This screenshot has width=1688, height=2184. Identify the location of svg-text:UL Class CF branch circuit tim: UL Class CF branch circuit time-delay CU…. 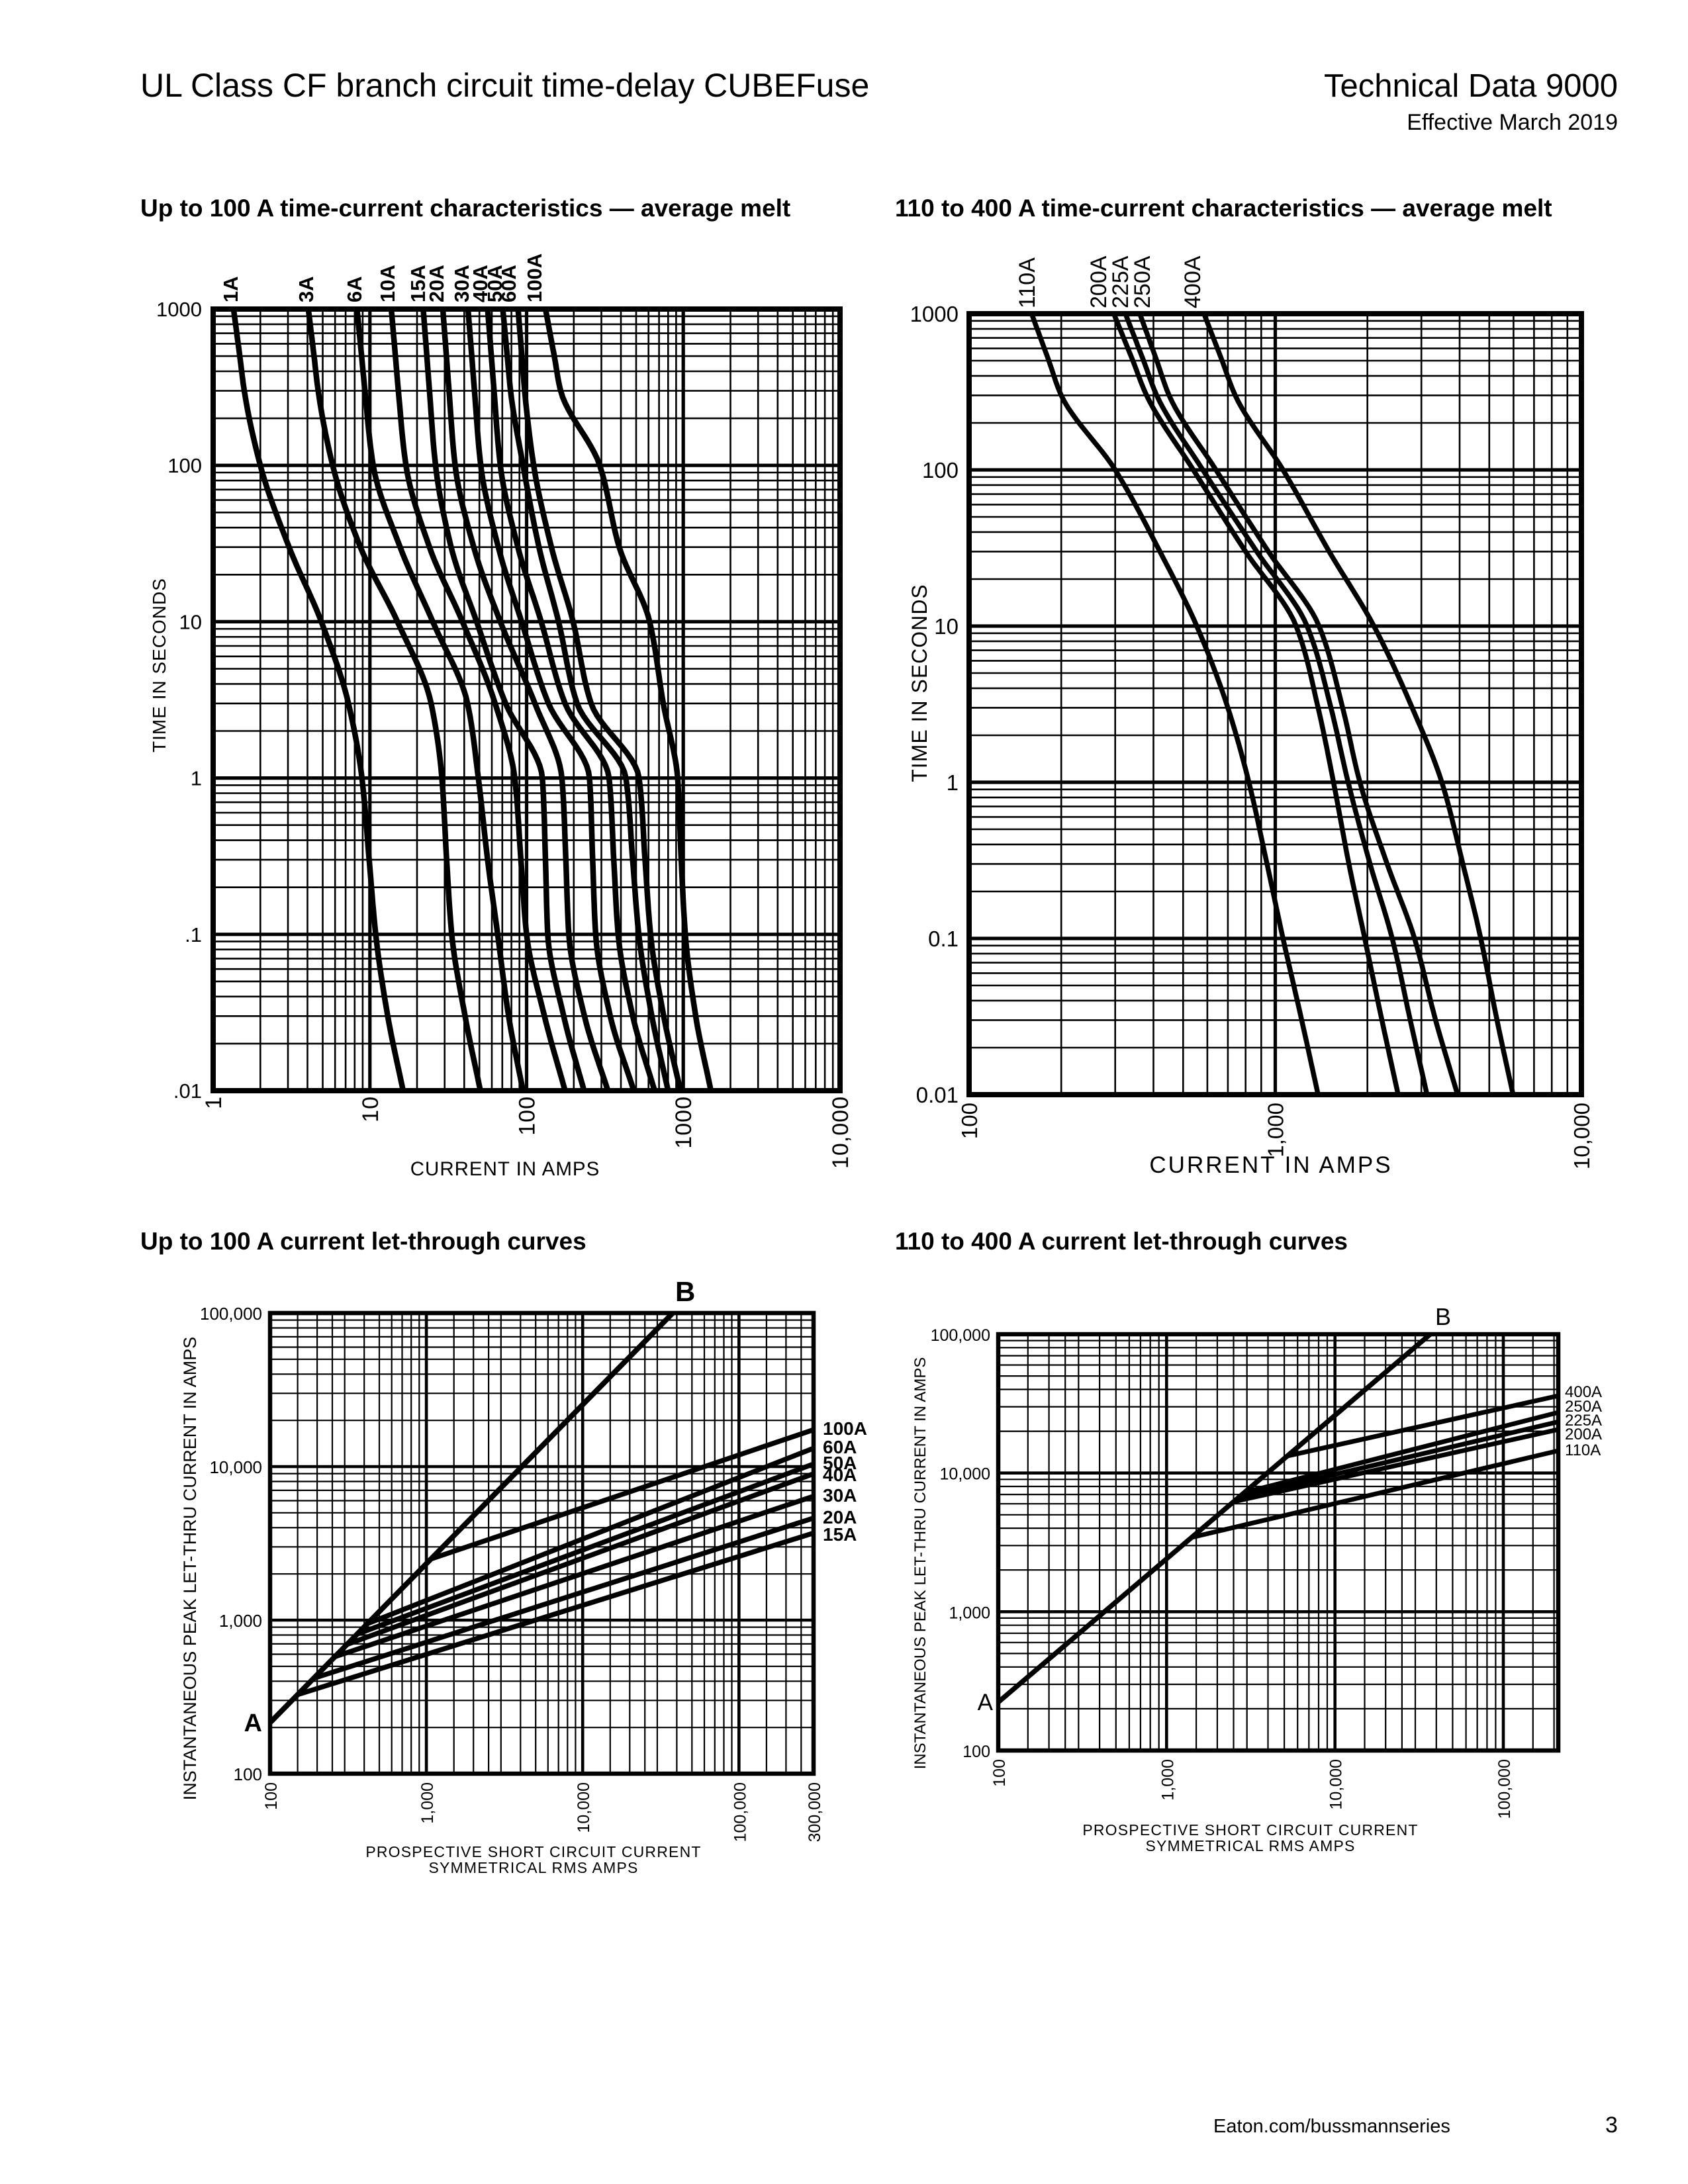
(504, 85).